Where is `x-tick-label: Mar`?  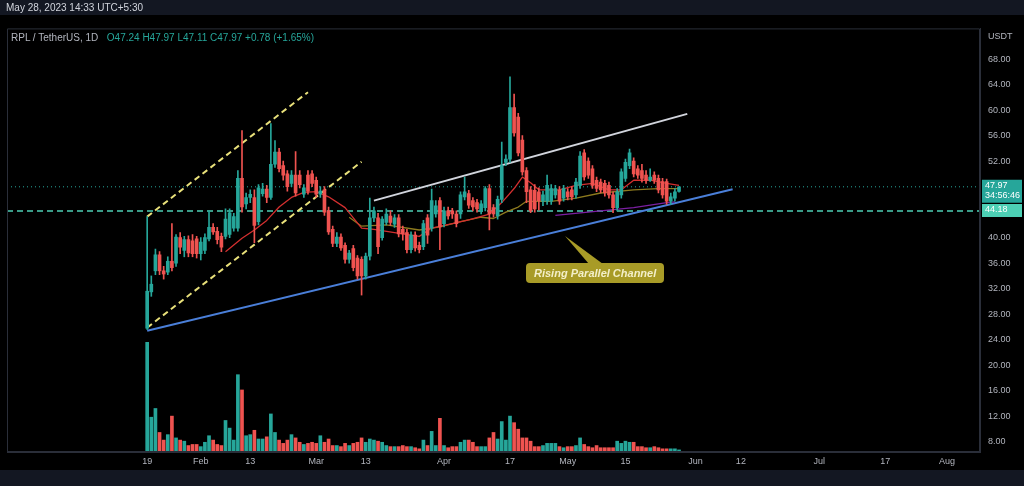
x-tick-label: Mar is located at coordinates (316, 460).